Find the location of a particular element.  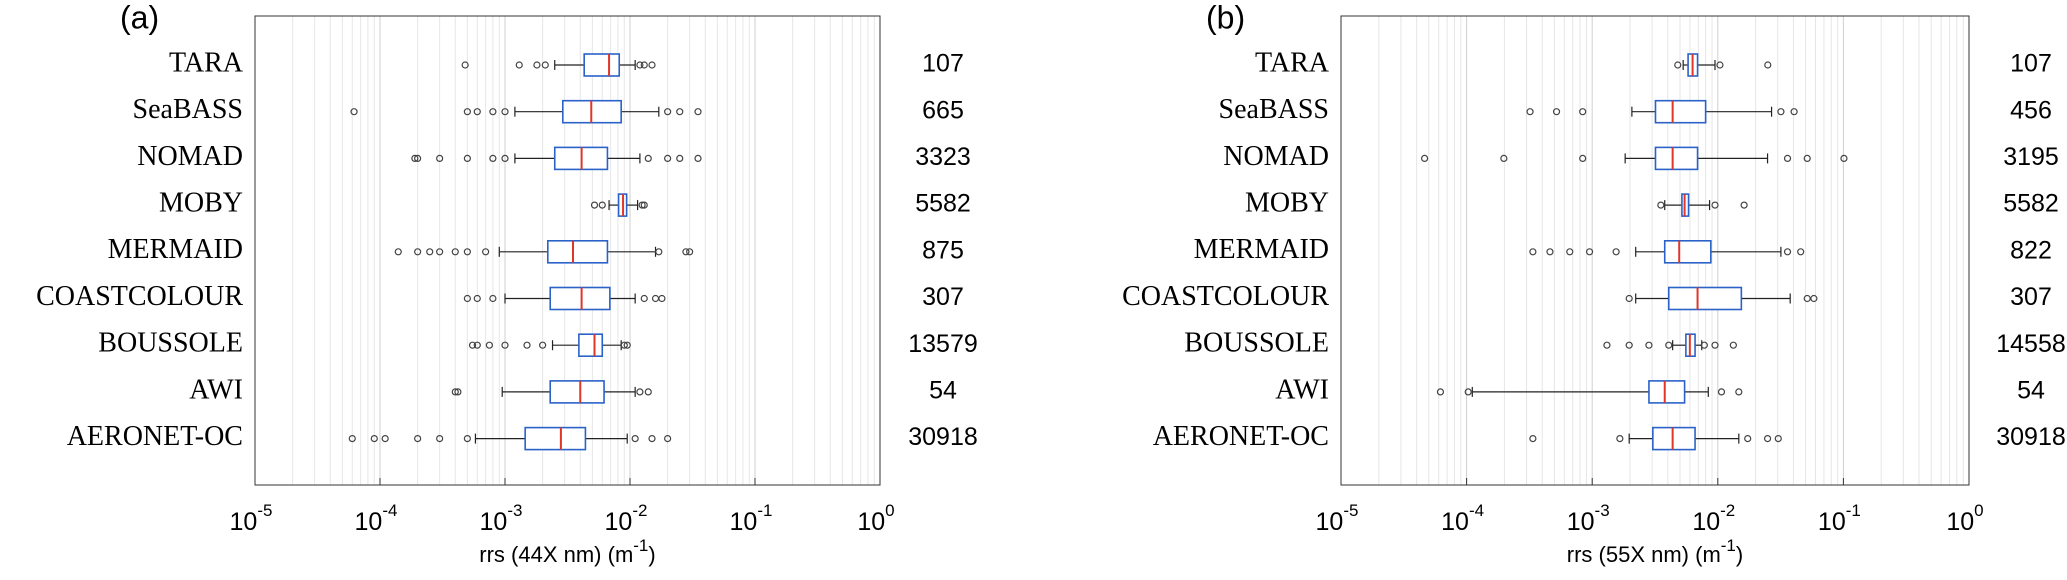

x-tick-label: 10⁻⁴ is located at coordinates (376, 518).